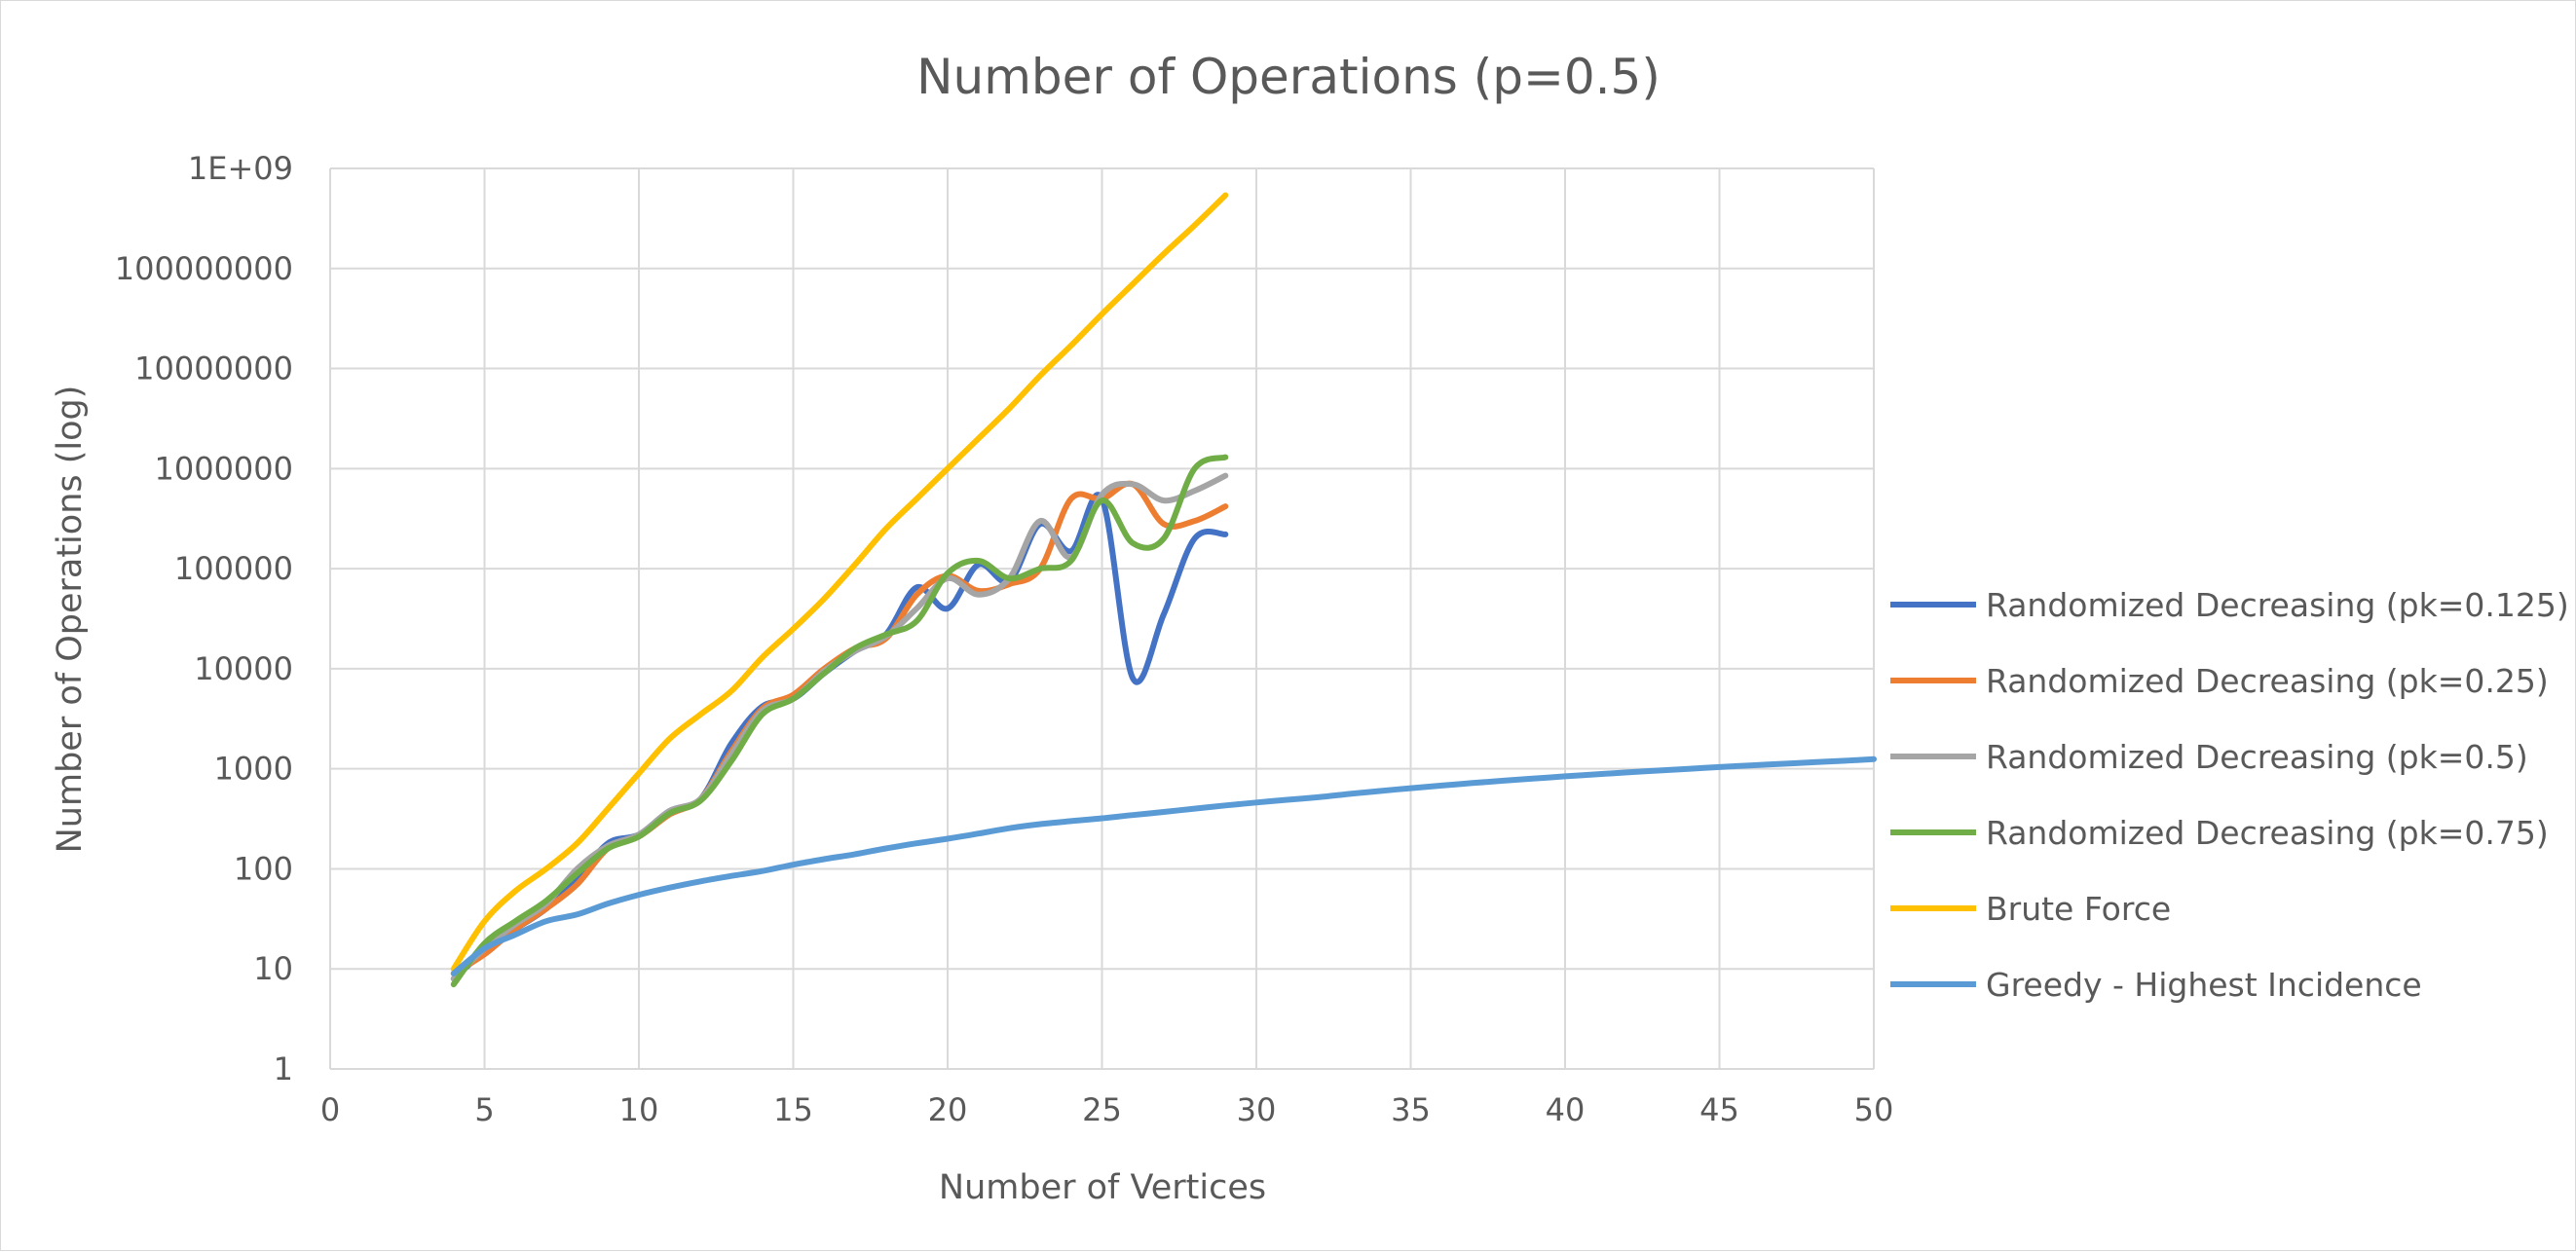  I want to click on x-tick-label: 40, so click(1566, 1109).